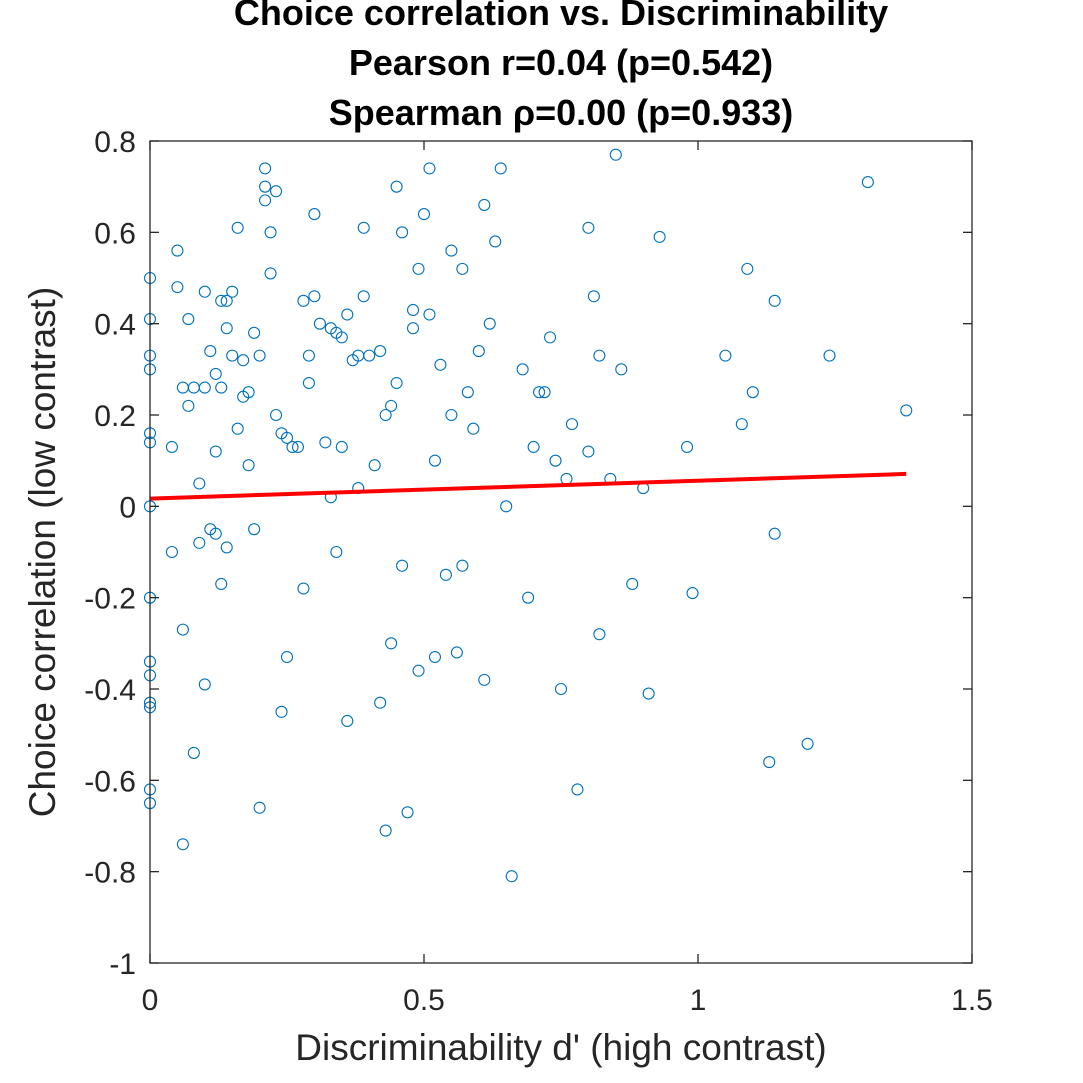 The height and width of the screenshot is (1083, 1083). What do you see at coordinates (127, 507) in the screenshot?
I see `y-tick-label: 0` at bounding box center [127, 507].